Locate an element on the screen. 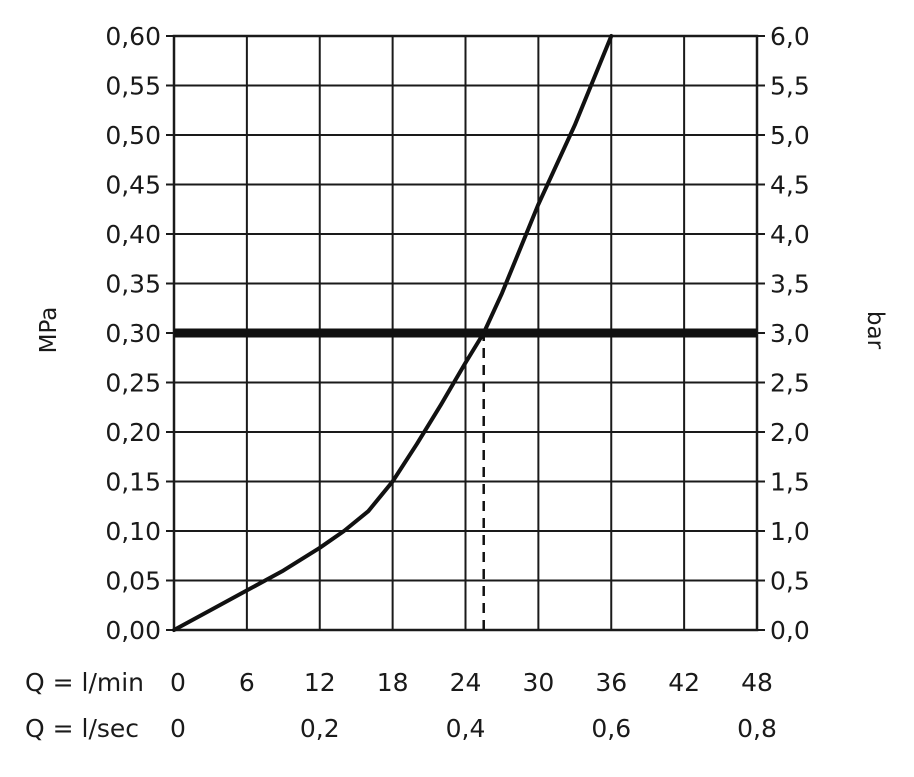 This screenshot has width=914, height=777. right-axis: 0,0 0,5 1,0 1,5 2,0 2,5 3,0 3,5 4,0 4,5 5,0 5,5 6,0 is located at coordinates (790, 333).